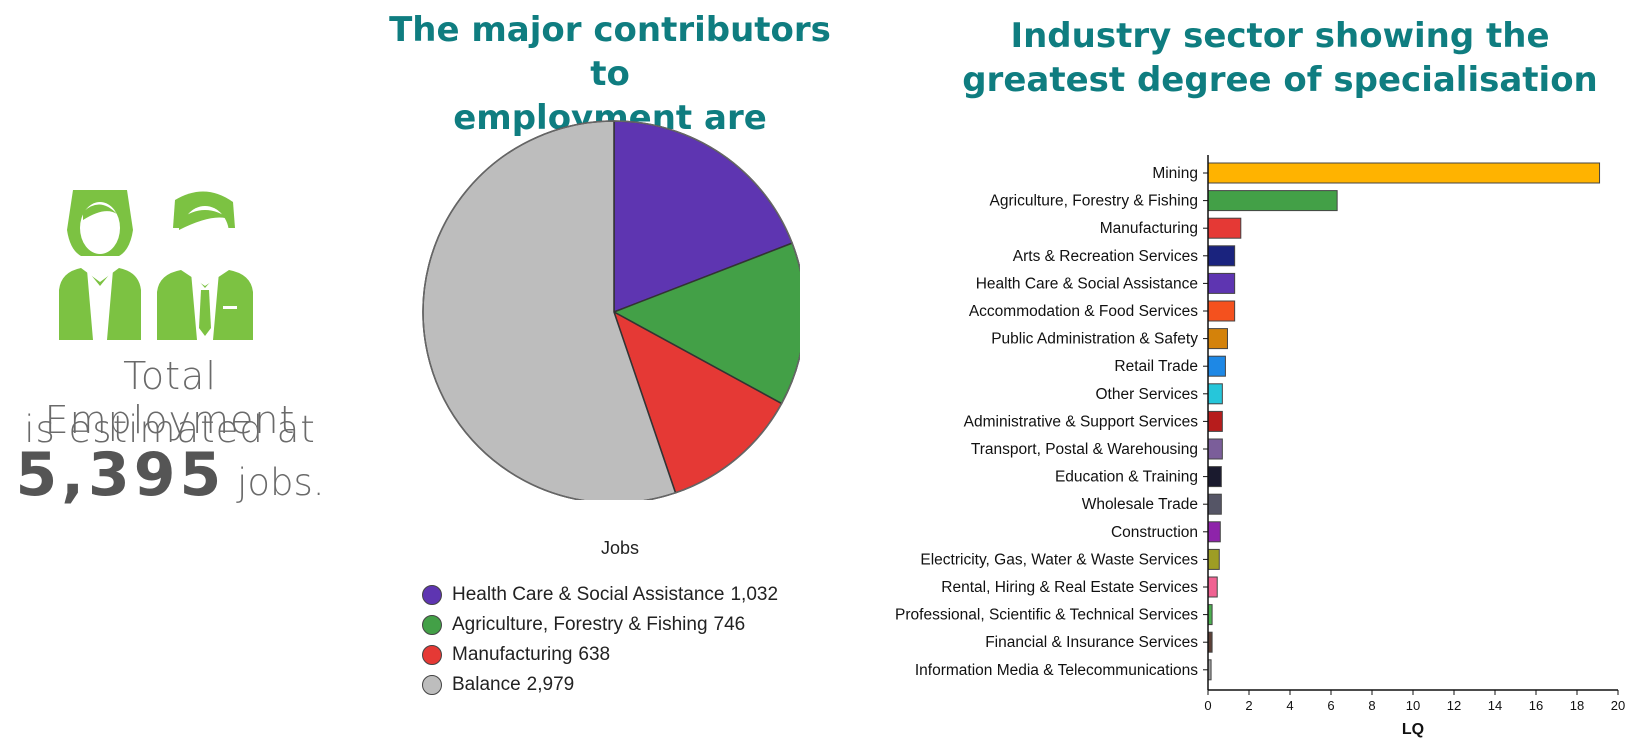  Describe the element at coordinates (512, 654) in the screenshot. I see `legend-label: Manufacturing` at that location.